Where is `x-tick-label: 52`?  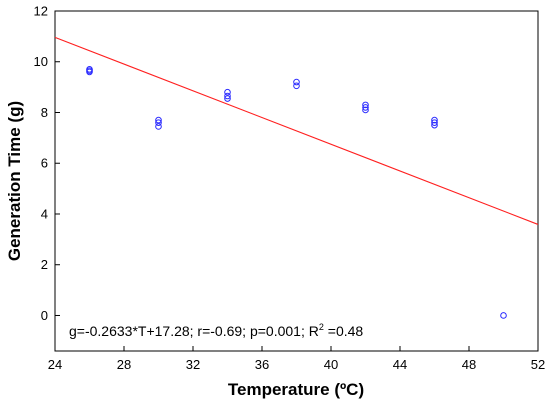 x-tick-label: 52 is located at coordinates (538, 364).